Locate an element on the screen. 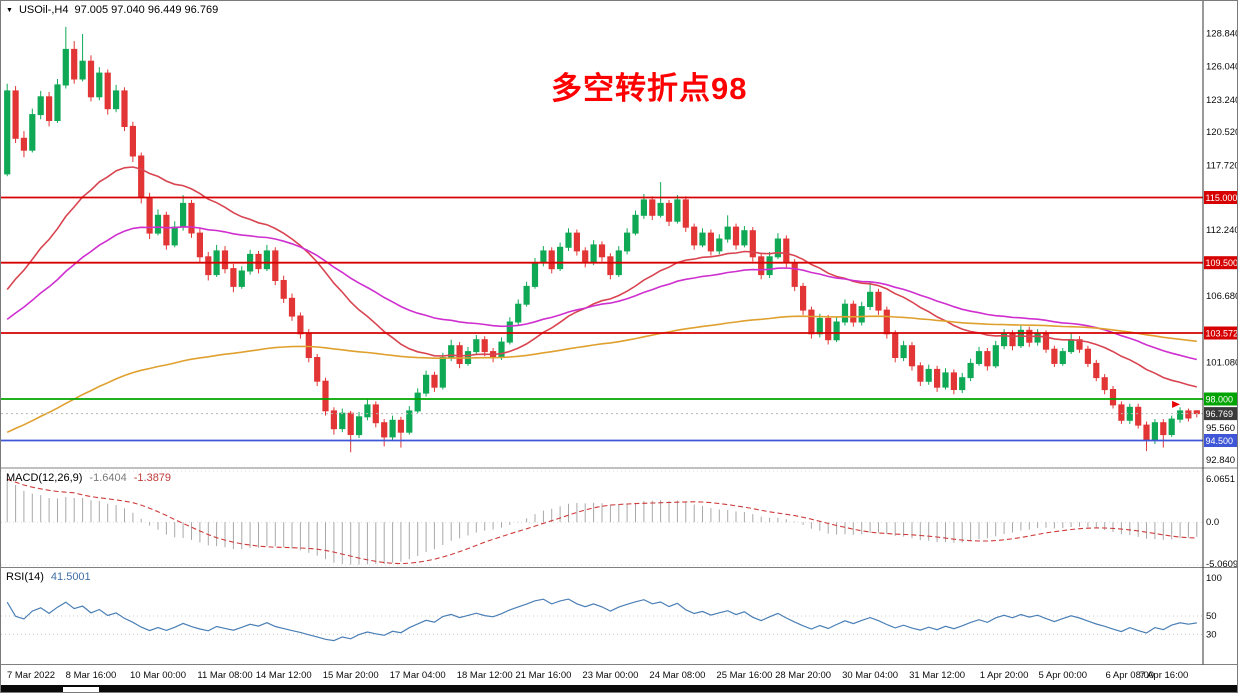 Image resolution: width=1238 pixels, height=693 pixels. time-axis-label: 7 Mar 2022 is located at coordinates (31, 675).